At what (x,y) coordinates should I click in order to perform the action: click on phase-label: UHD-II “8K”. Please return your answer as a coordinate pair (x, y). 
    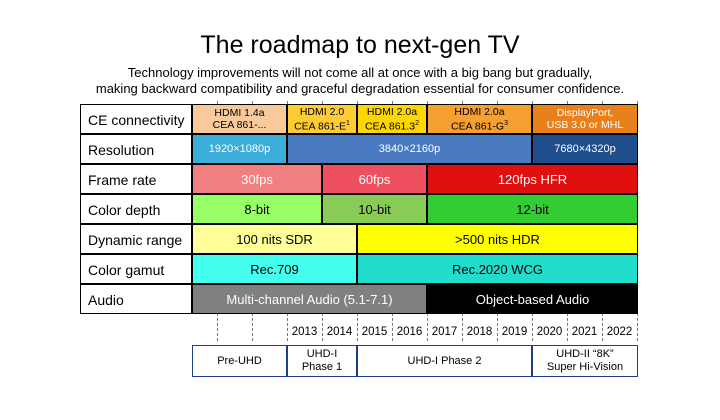
    Looking at the image, I should click on (585, 354).